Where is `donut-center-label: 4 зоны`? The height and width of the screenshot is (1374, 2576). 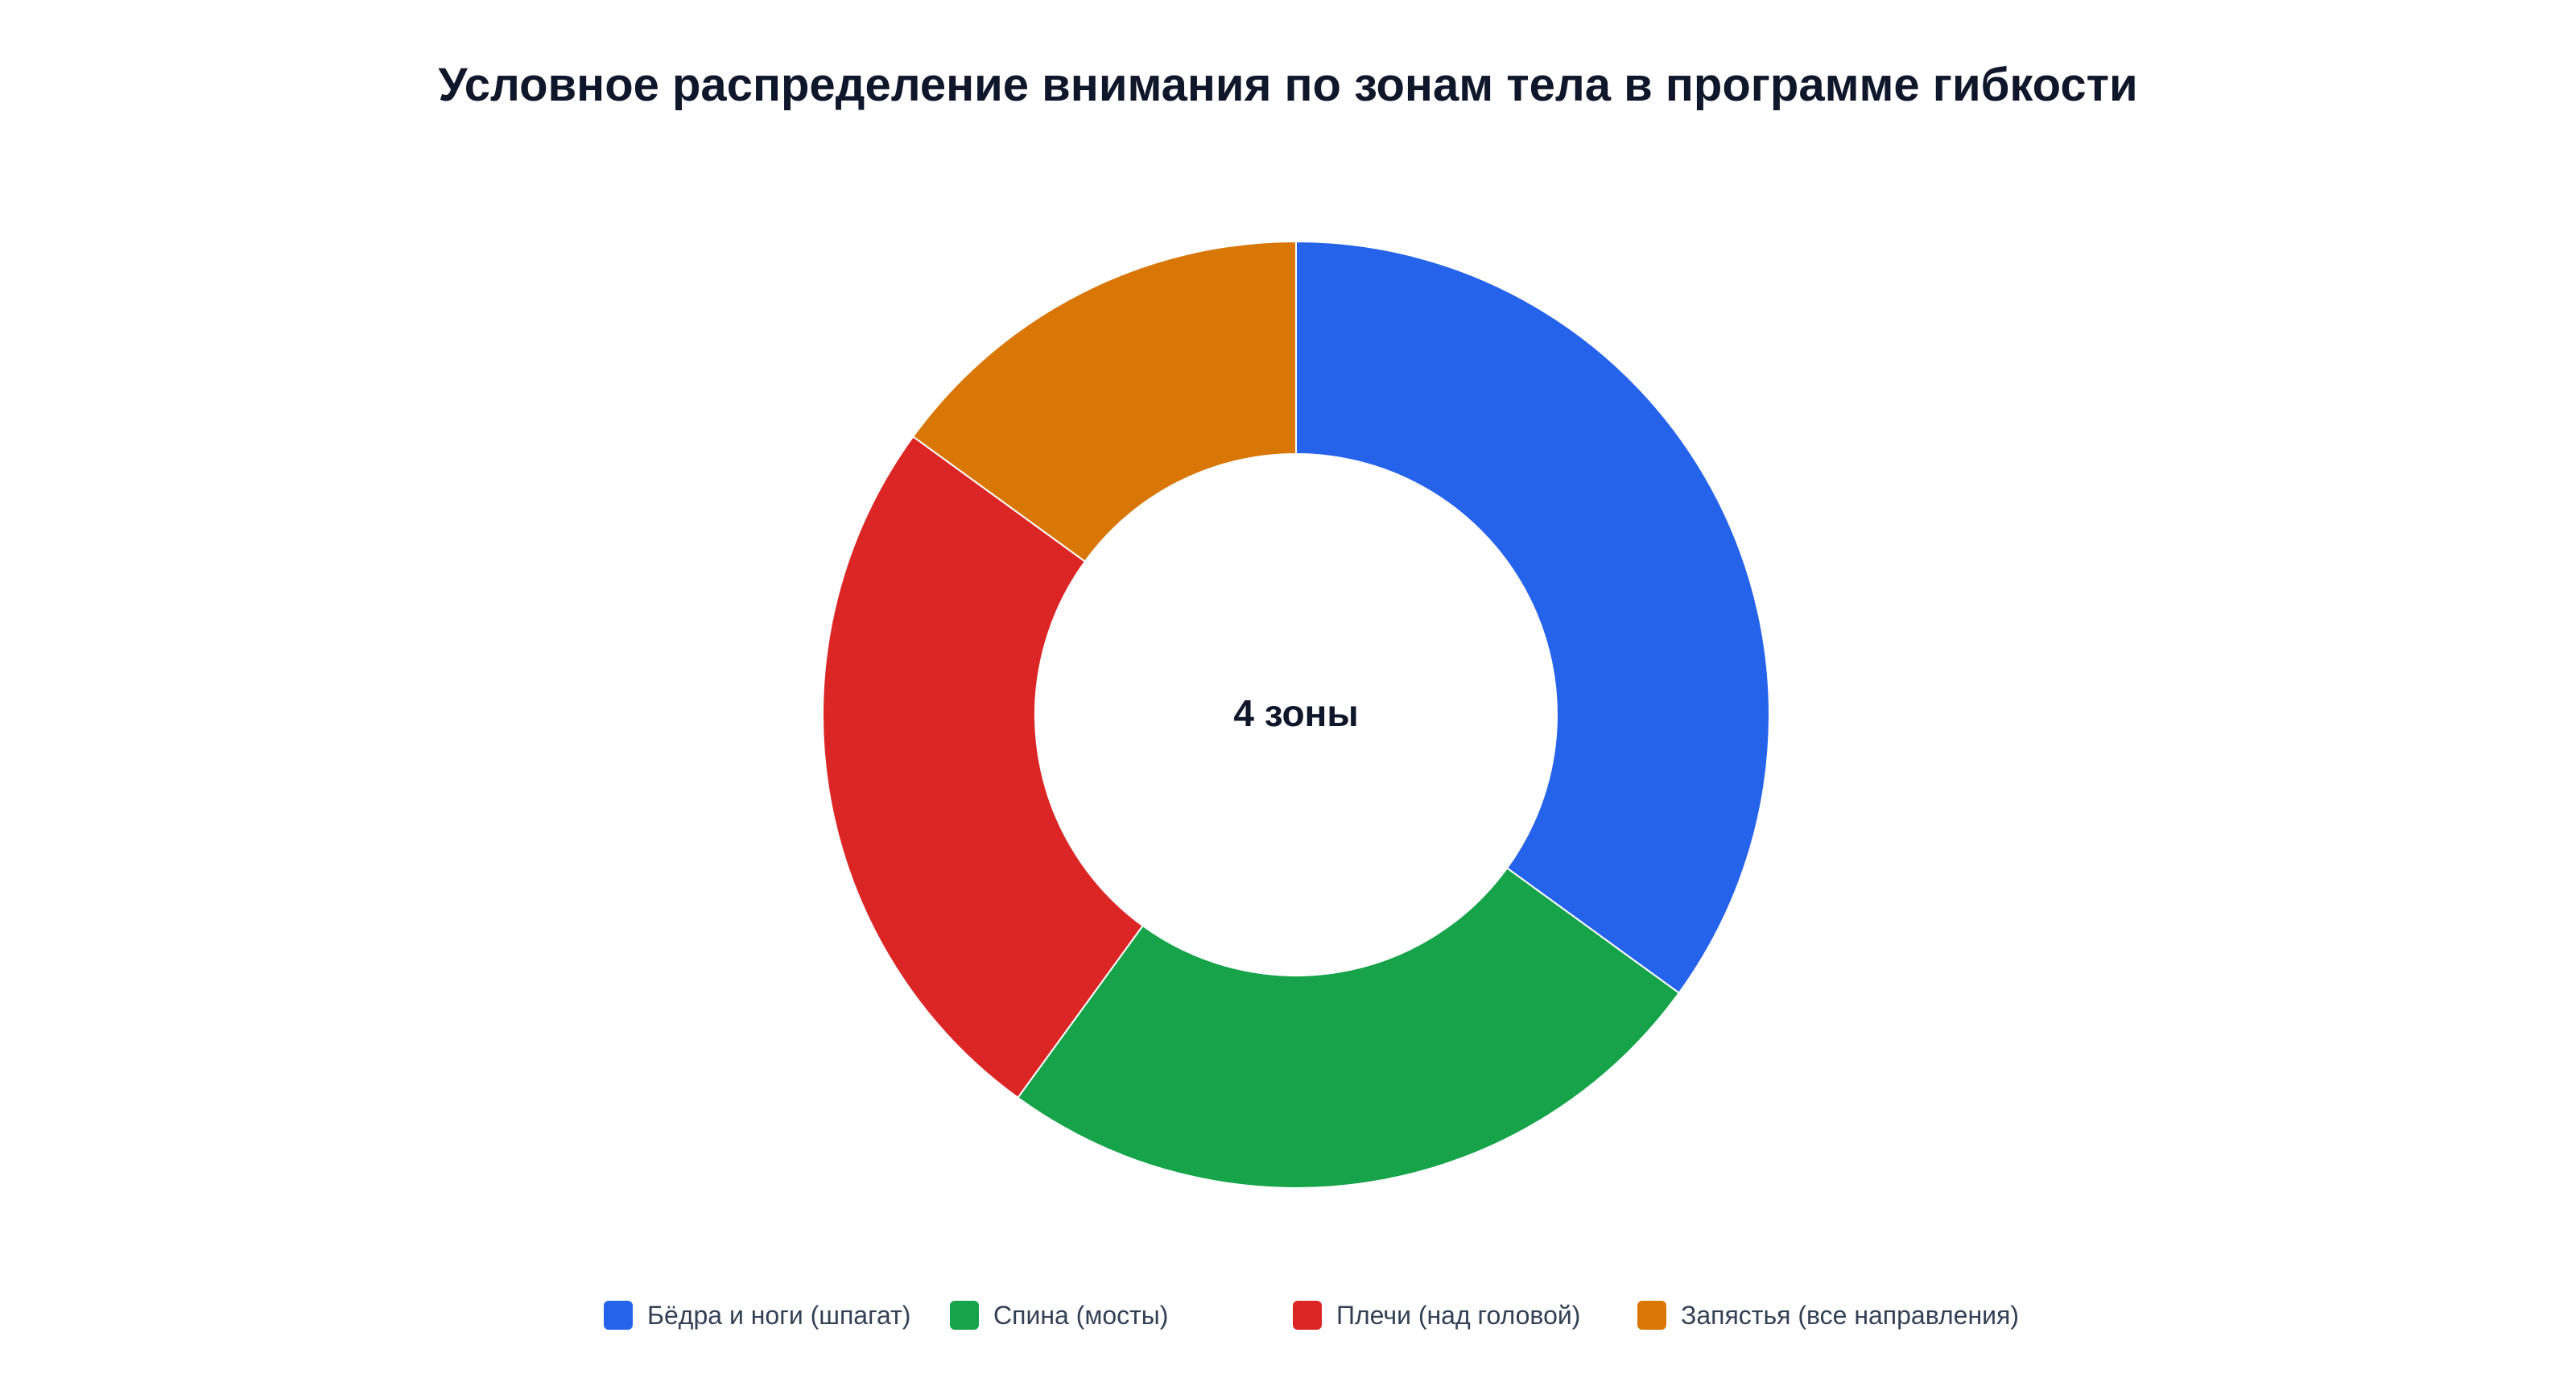
donut-center-label: 4 зоны is located at coordinates (1295, 713).